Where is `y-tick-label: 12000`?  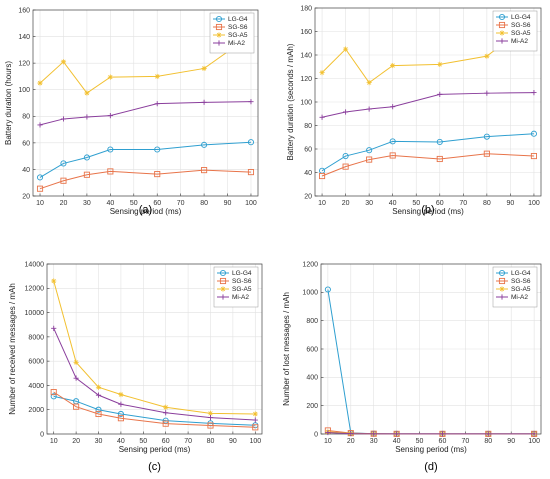
y-tick-label: 12000 is located at coordinates (35, 289).